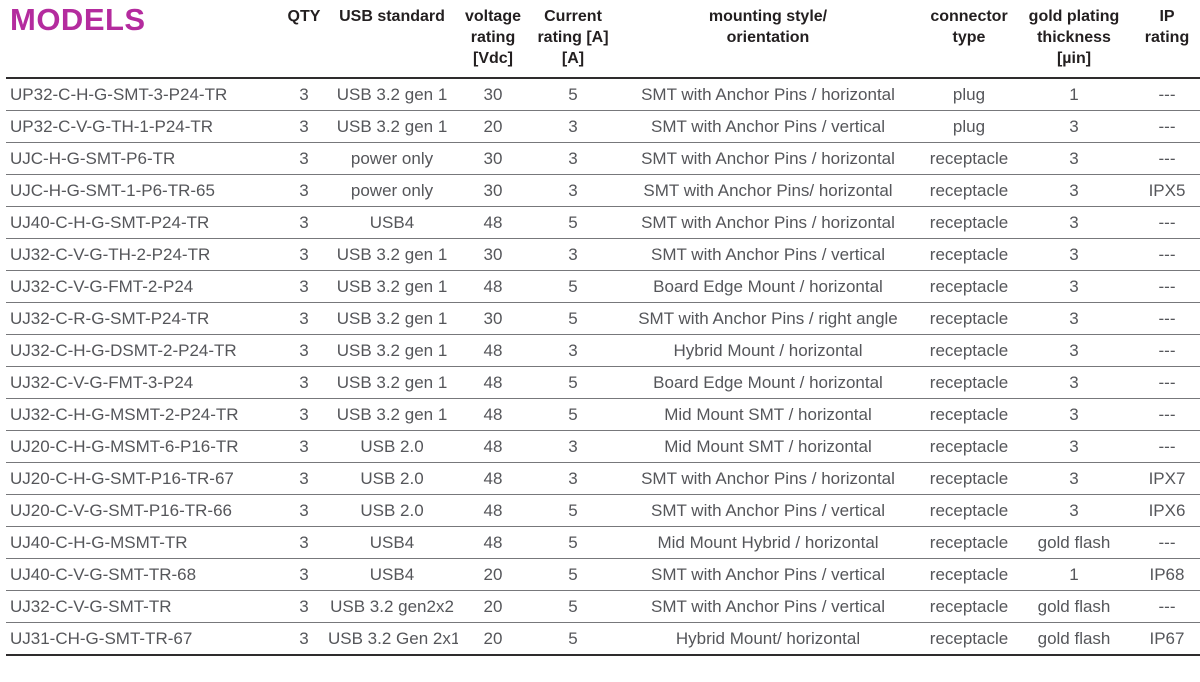  I want to click on cell-model: UJ20-C-H-G-MSMT-6-P16-TR, so click(144, 447).